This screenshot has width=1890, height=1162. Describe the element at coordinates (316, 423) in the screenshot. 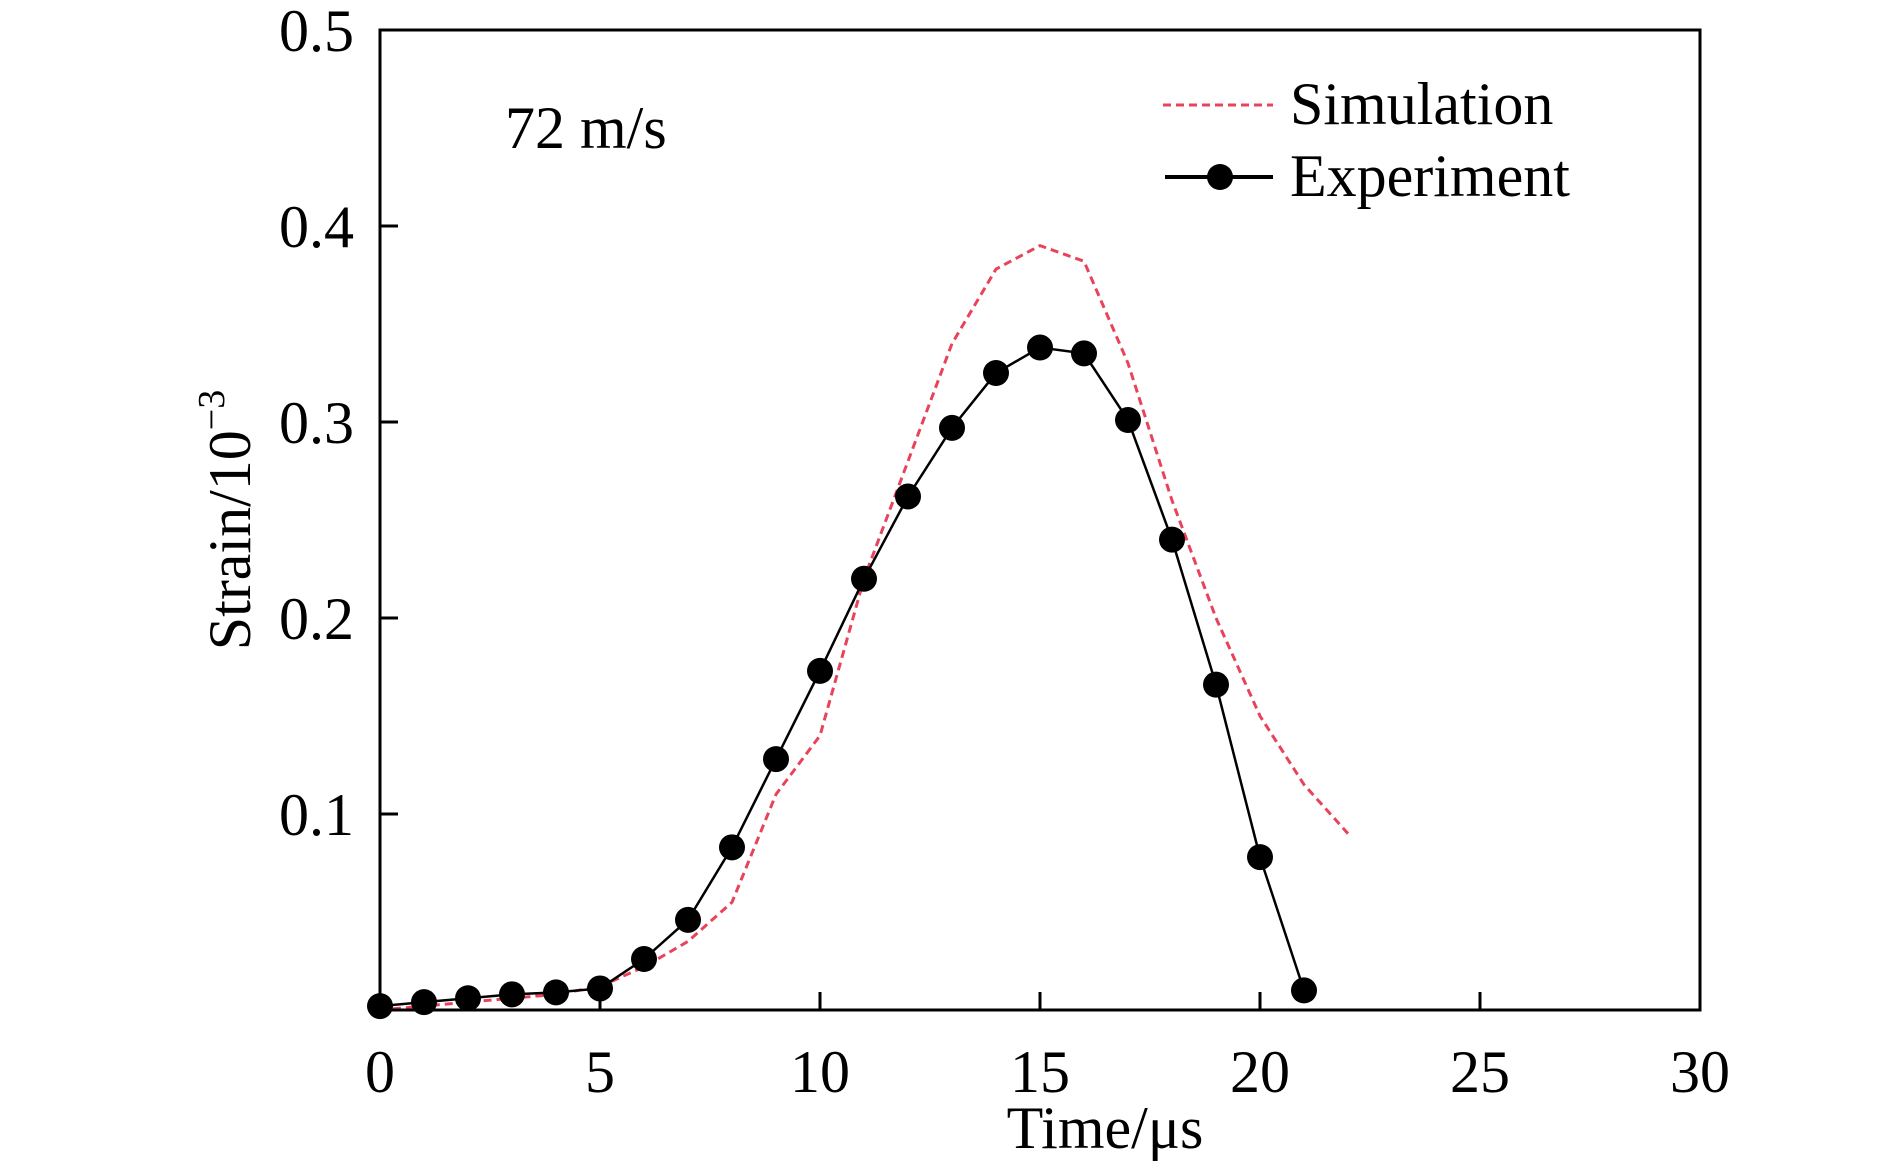

I see `y-tick-label-0-3: 0.3` at that location.